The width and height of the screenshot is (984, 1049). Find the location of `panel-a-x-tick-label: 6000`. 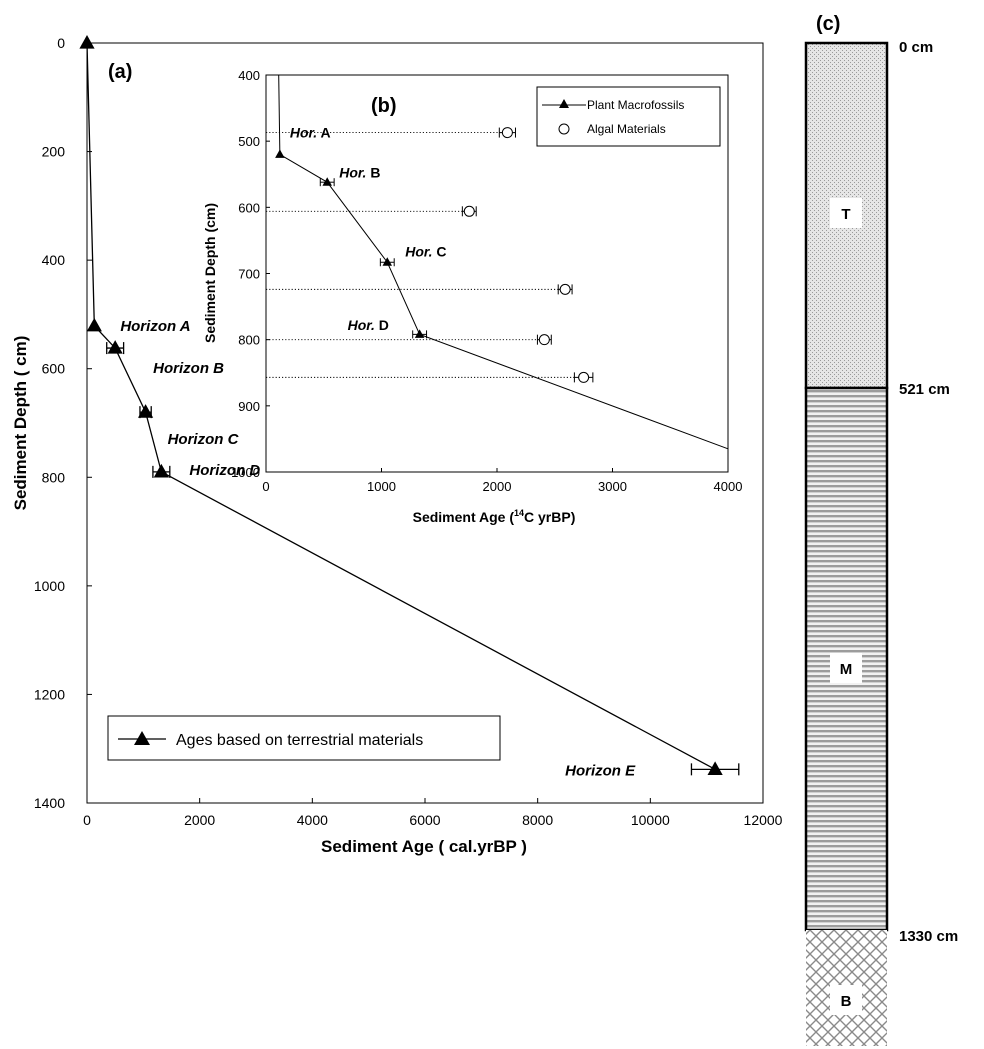

panel-a-x-tick-label: 6000 is located at coordinates (424, 820).